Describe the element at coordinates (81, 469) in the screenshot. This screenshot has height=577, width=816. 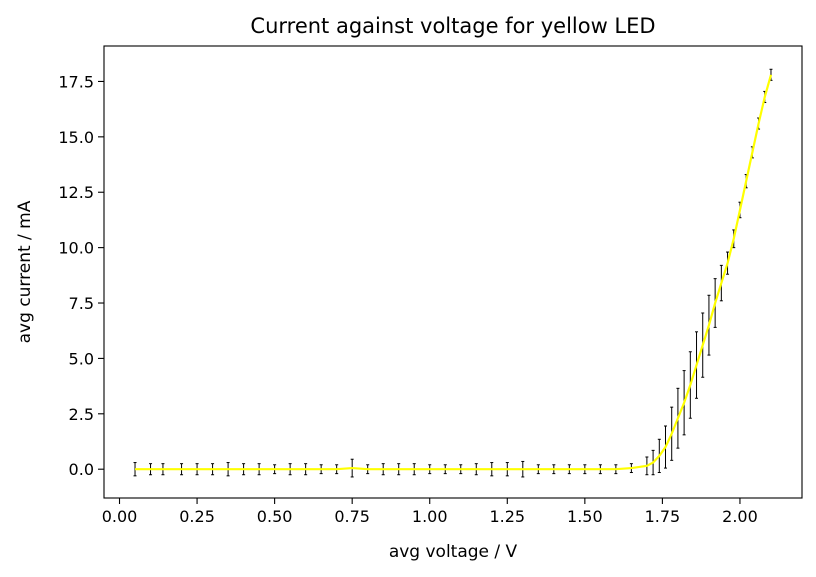
I see `y-tick-label: 0.0` at that location.